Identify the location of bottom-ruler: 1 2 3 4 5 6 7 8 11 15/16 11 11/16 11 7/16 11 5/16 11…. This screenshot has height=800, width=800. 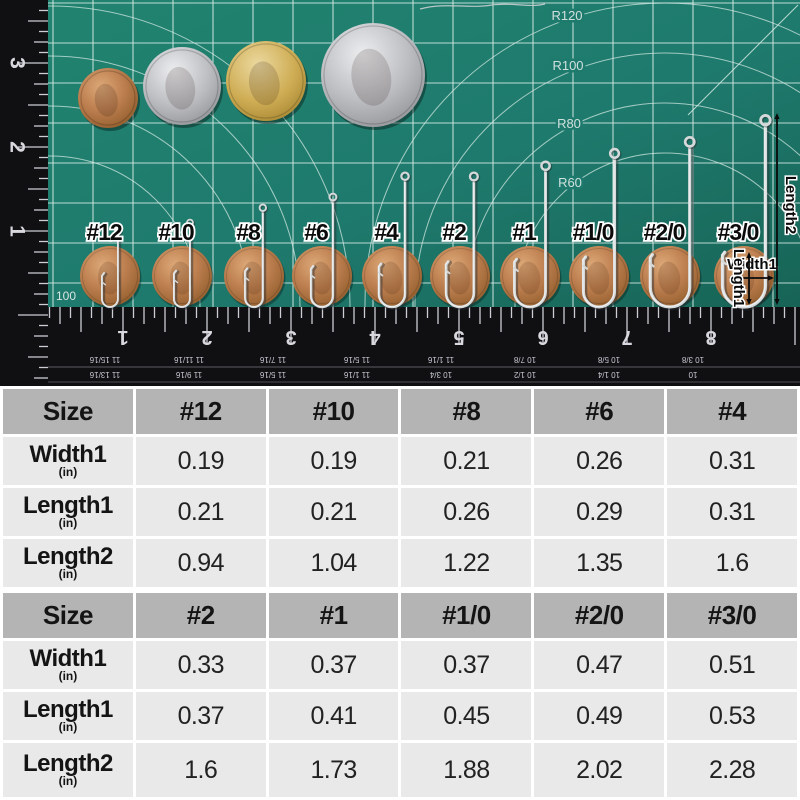
(400, 346).